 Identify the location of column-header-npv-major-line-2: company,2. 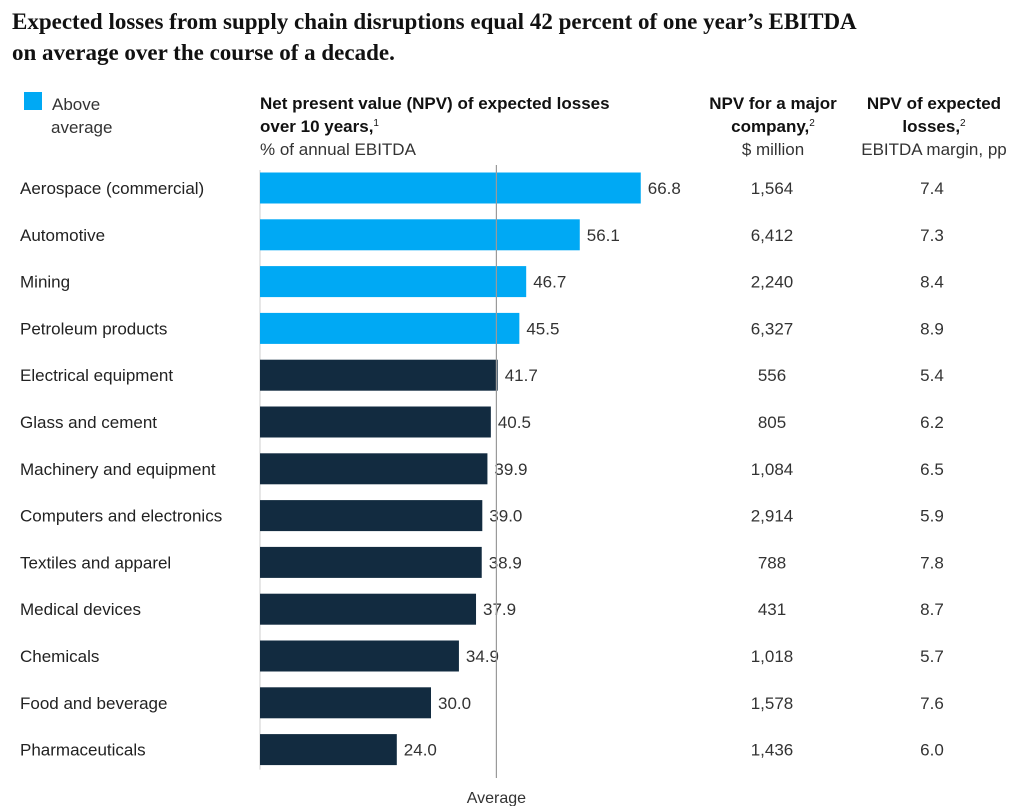
(773, 126).